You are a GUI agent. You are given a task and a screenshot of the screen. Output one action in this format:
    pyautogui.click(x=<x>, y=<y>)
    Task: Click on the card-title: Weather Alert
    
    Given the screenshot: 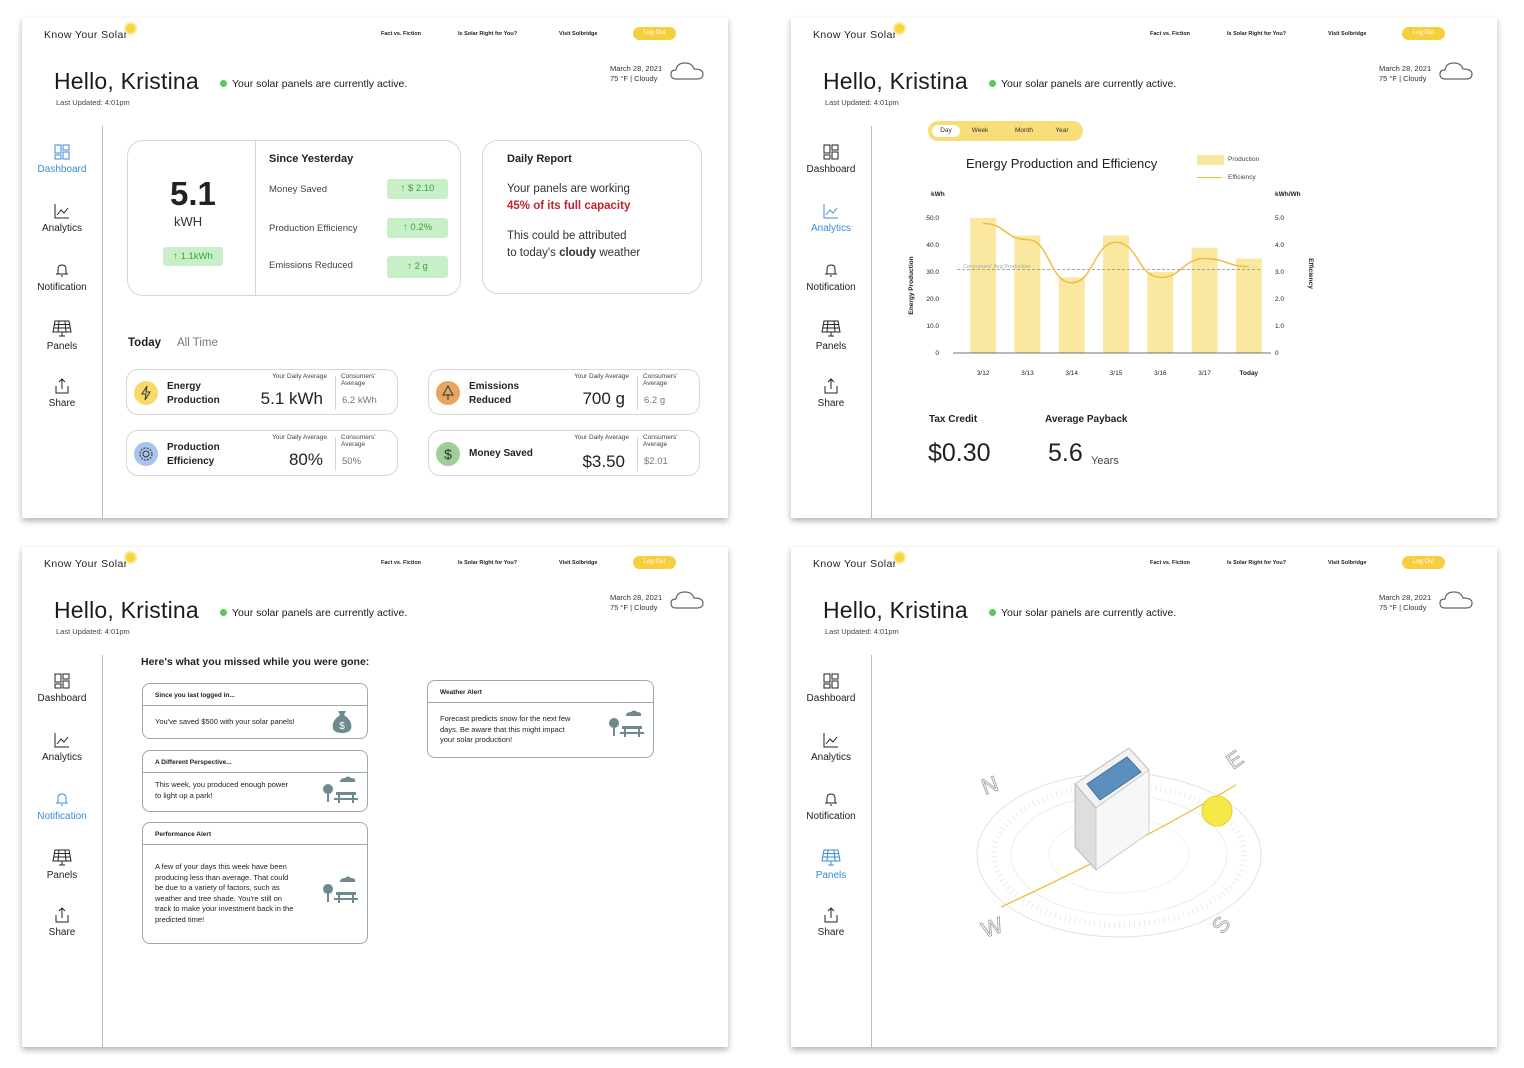 What is the action you would take?
    pyautogui.click(x=461, y=692)
    